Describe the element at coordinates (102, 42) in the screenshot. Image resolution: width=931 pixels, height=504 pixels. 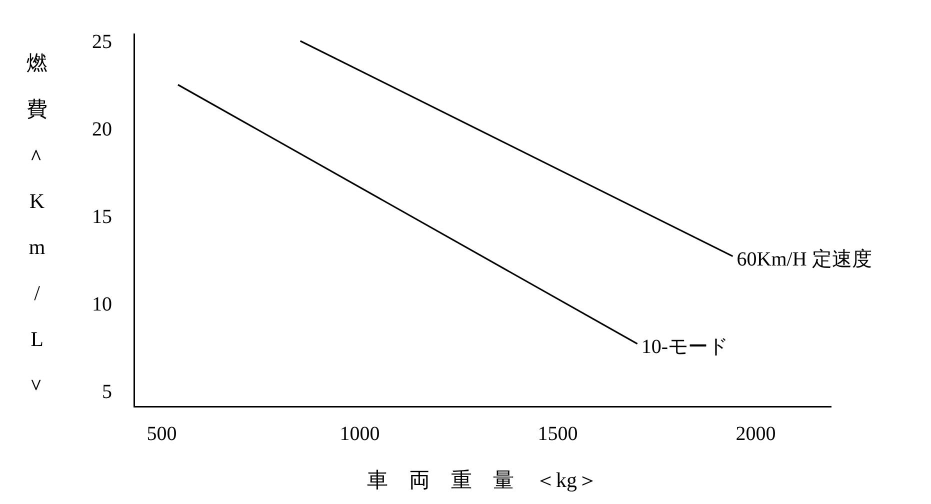
I see `y-tick-label: 25` at that location.